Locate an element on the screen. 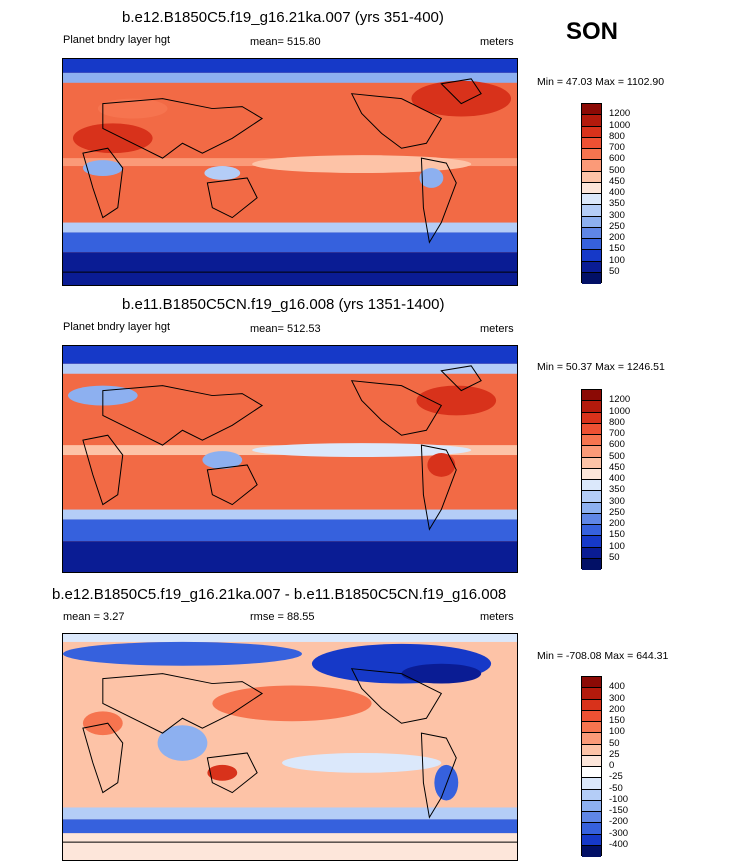  colorbar-tick-label: 700 is located at coordinates (617, 433).